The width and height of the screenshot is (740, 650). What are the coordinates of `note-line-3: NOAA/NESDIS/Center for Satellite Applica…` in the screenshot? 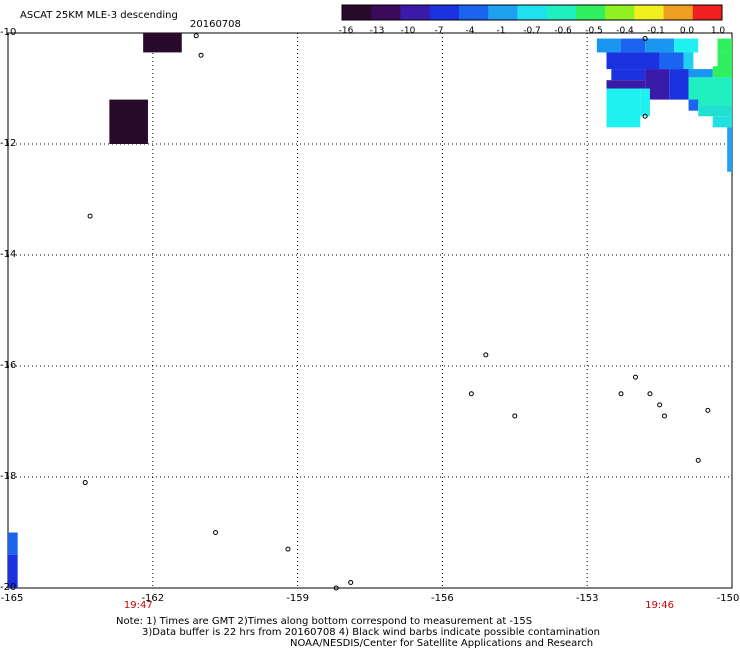 It's located at (442, 643).